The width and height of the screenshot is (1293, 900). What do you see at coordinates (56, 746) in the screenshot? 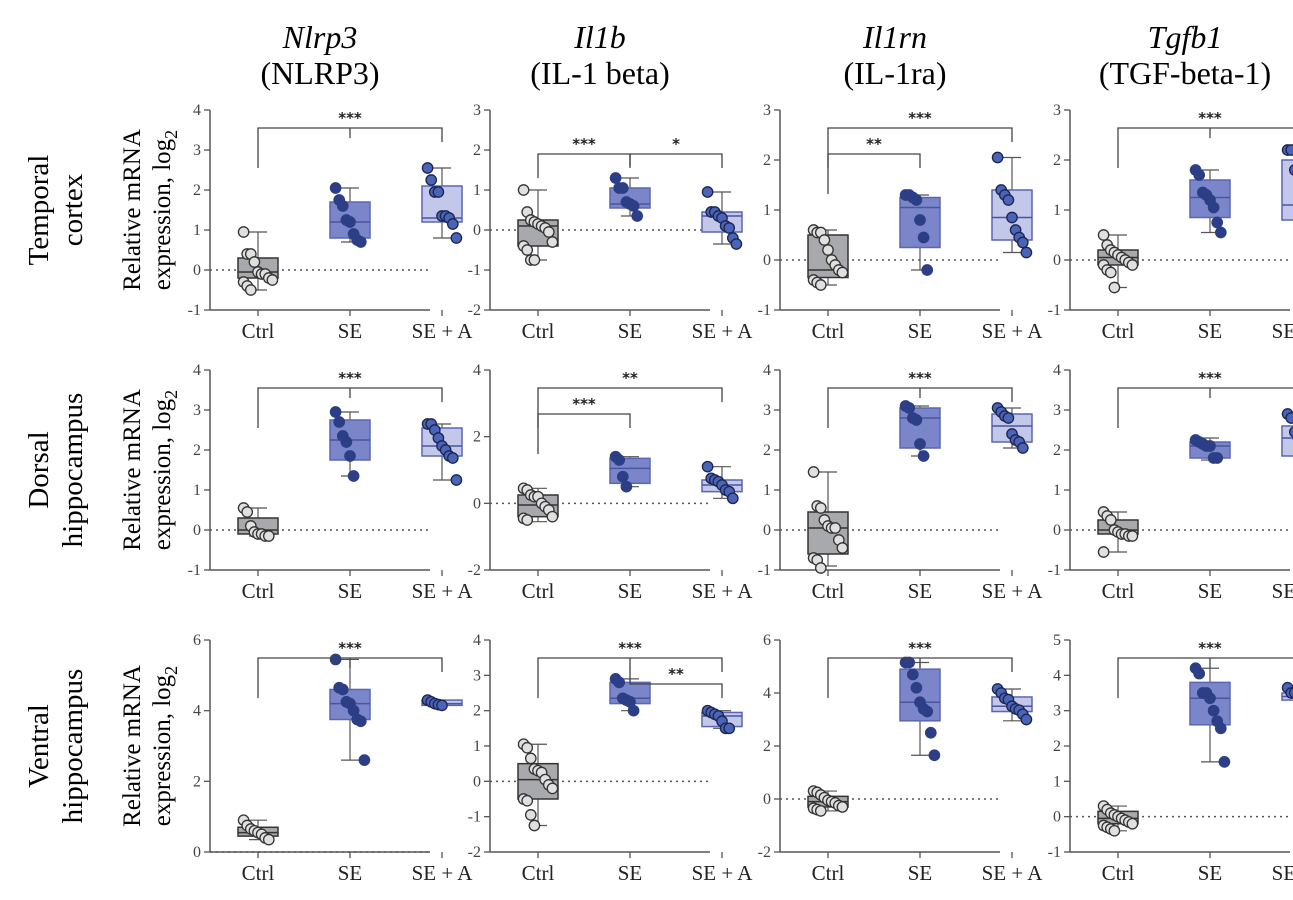
I see `row-label: Ventral hippocampus` at bounding box center [56, 746].